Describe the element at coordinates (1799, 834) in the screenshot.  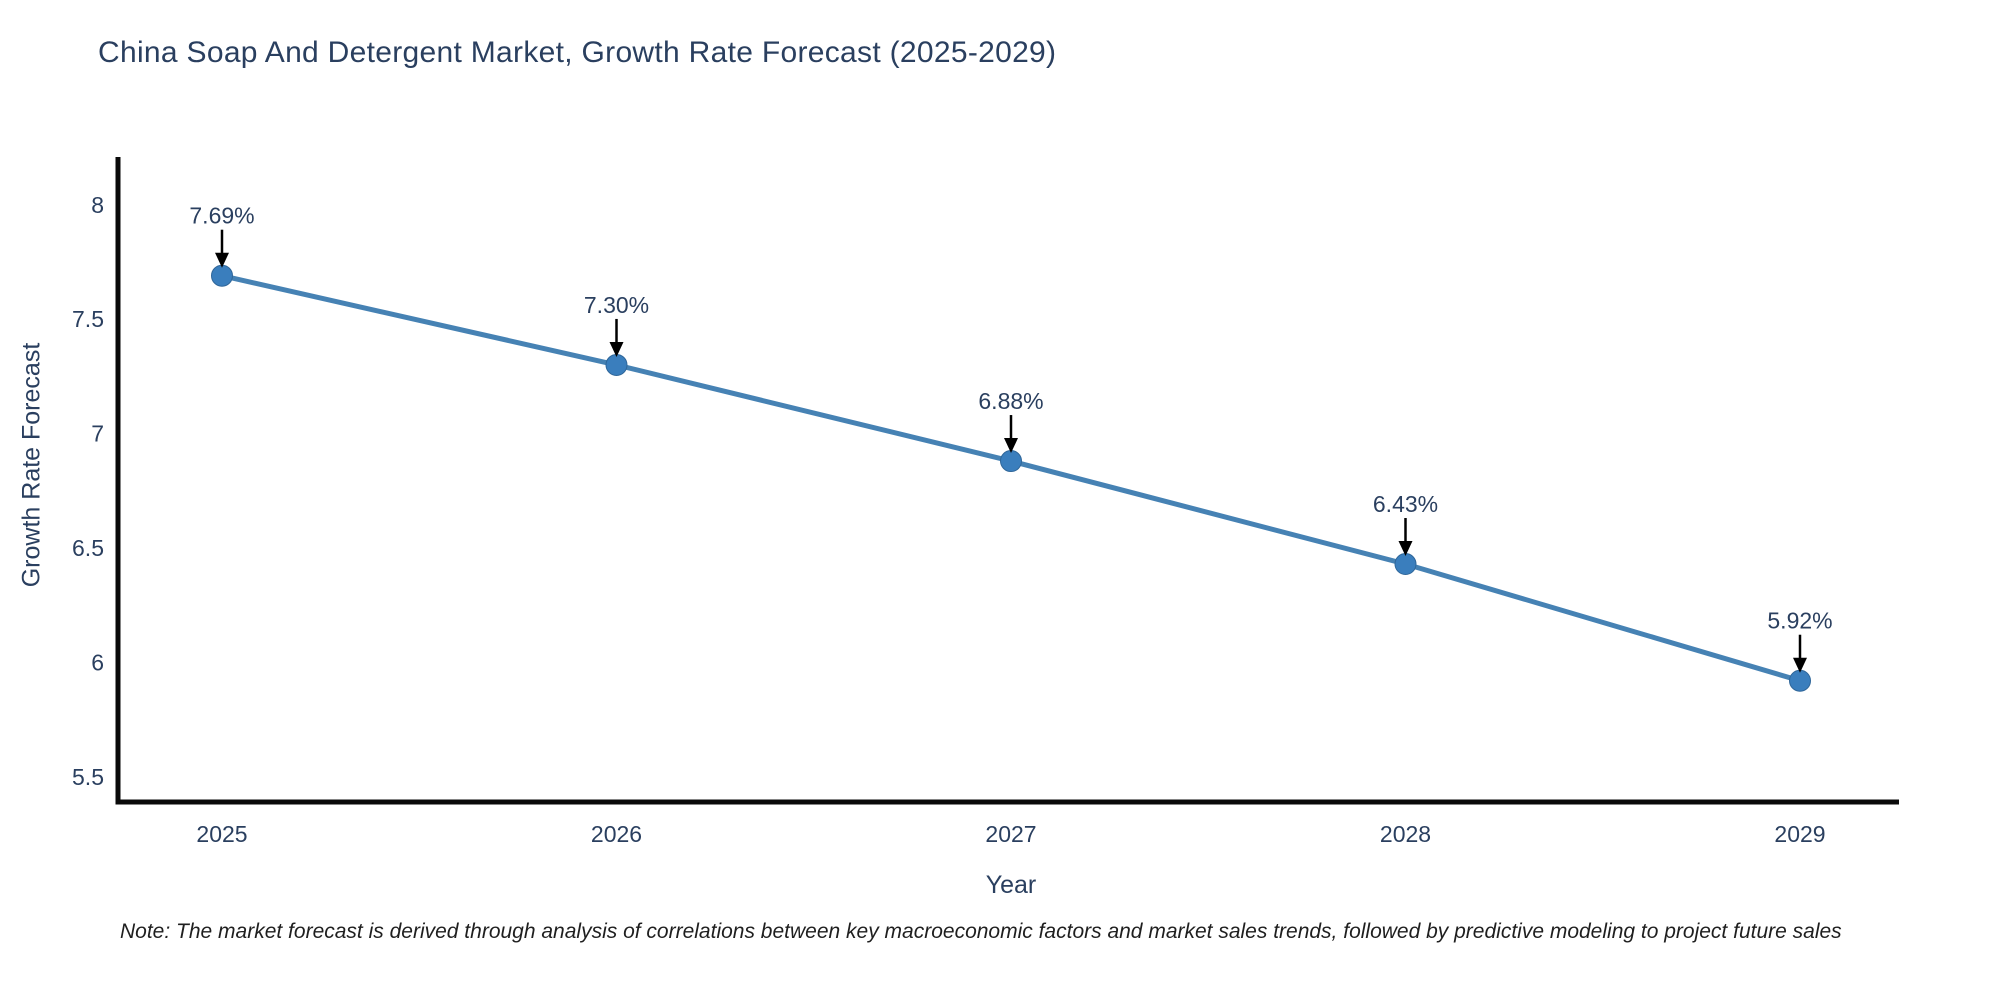
I see `x-tick-label: 2029` at that location.